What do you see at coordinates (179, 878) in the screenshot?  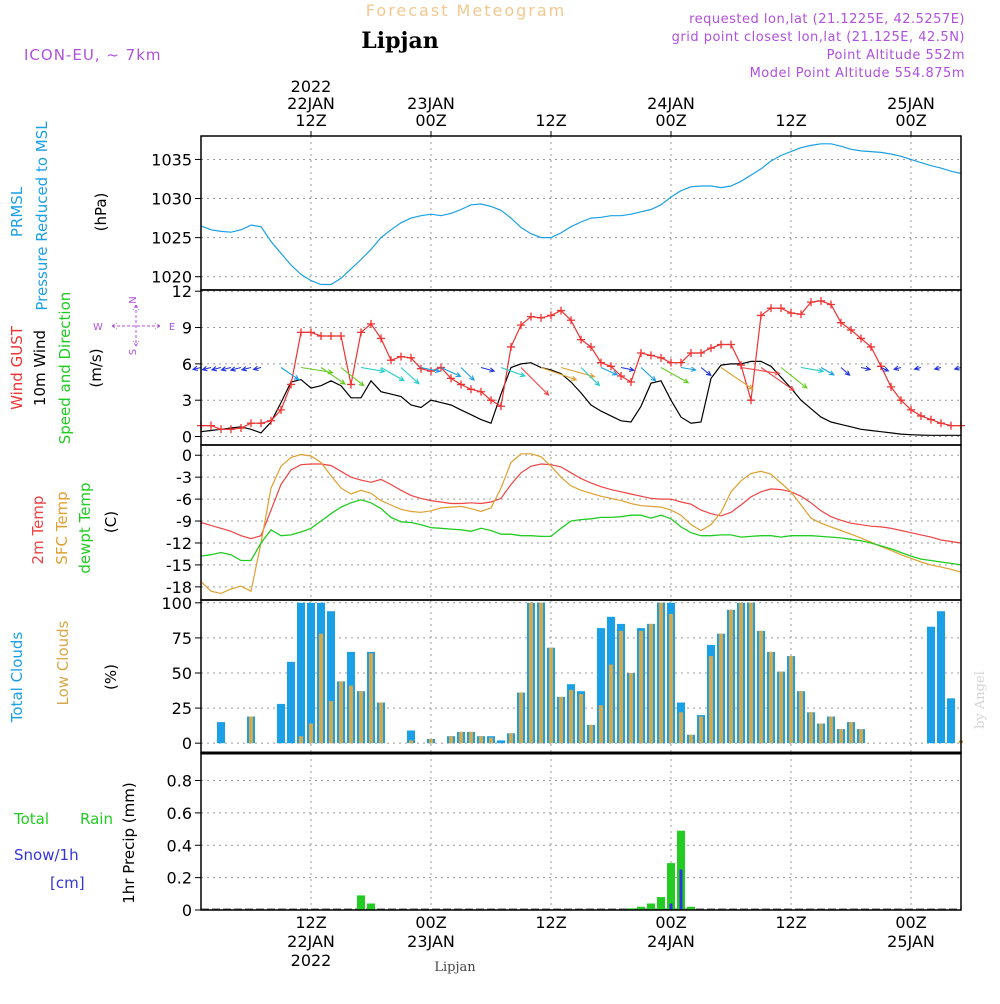 I see `y-tick-label: 0.2` at bounding box center [179, 878].